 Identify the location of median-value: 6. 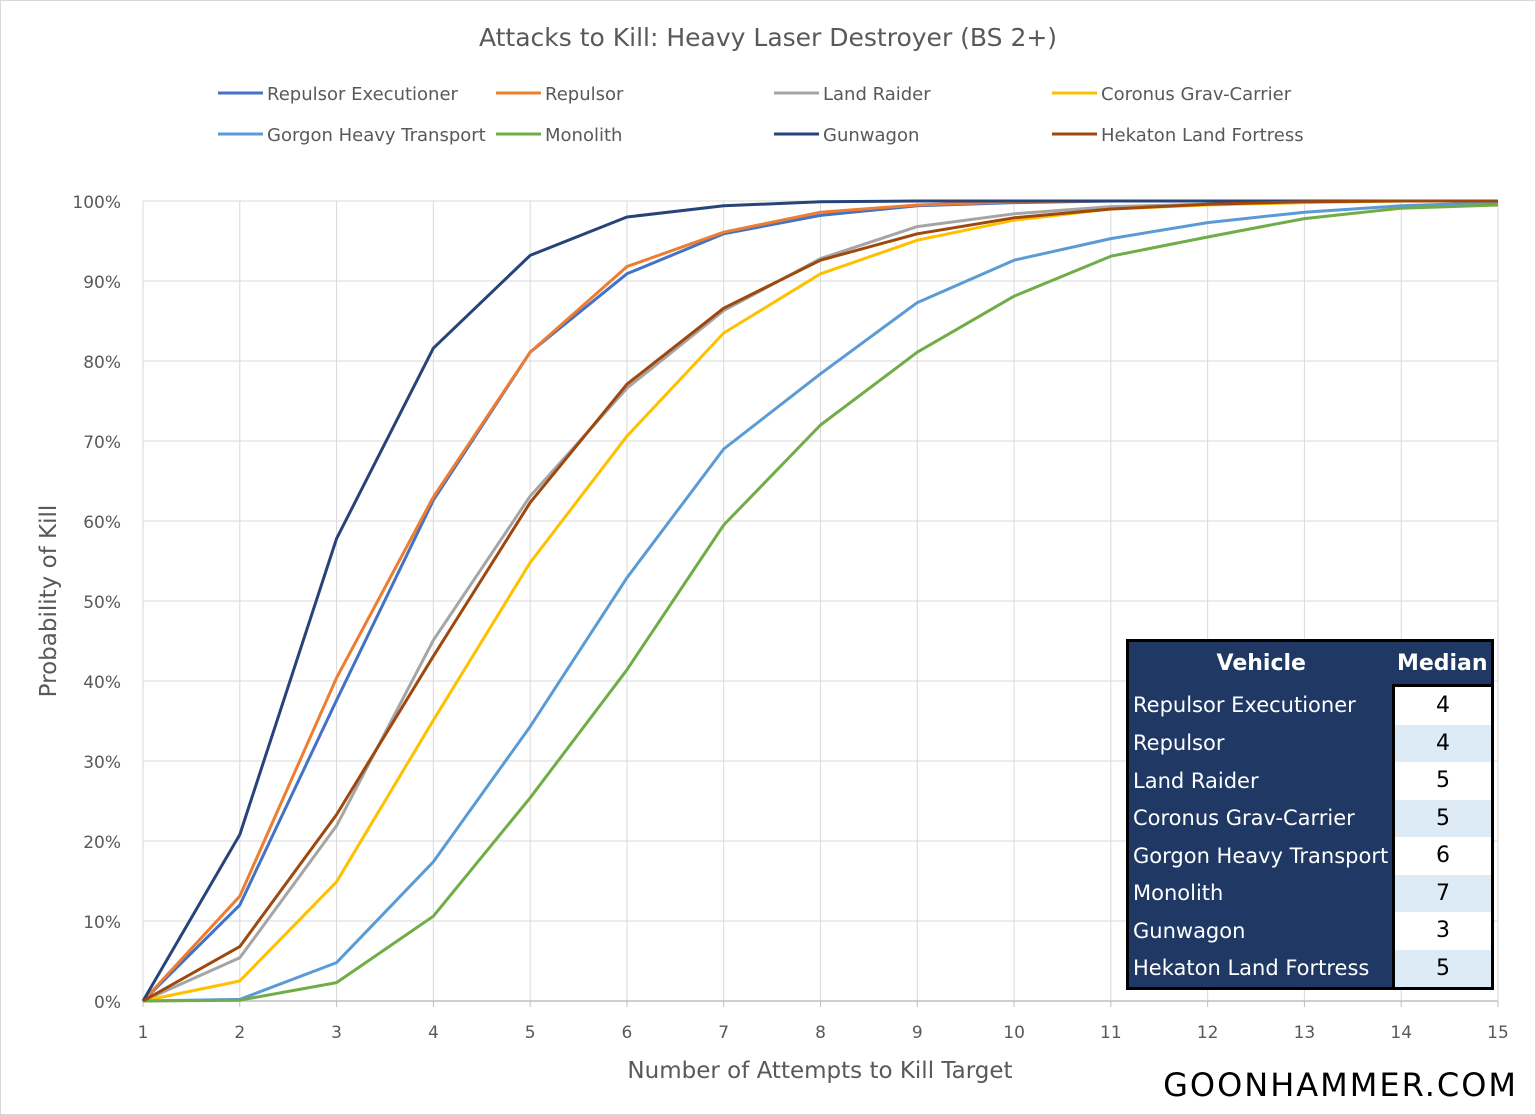
(1442, 856).